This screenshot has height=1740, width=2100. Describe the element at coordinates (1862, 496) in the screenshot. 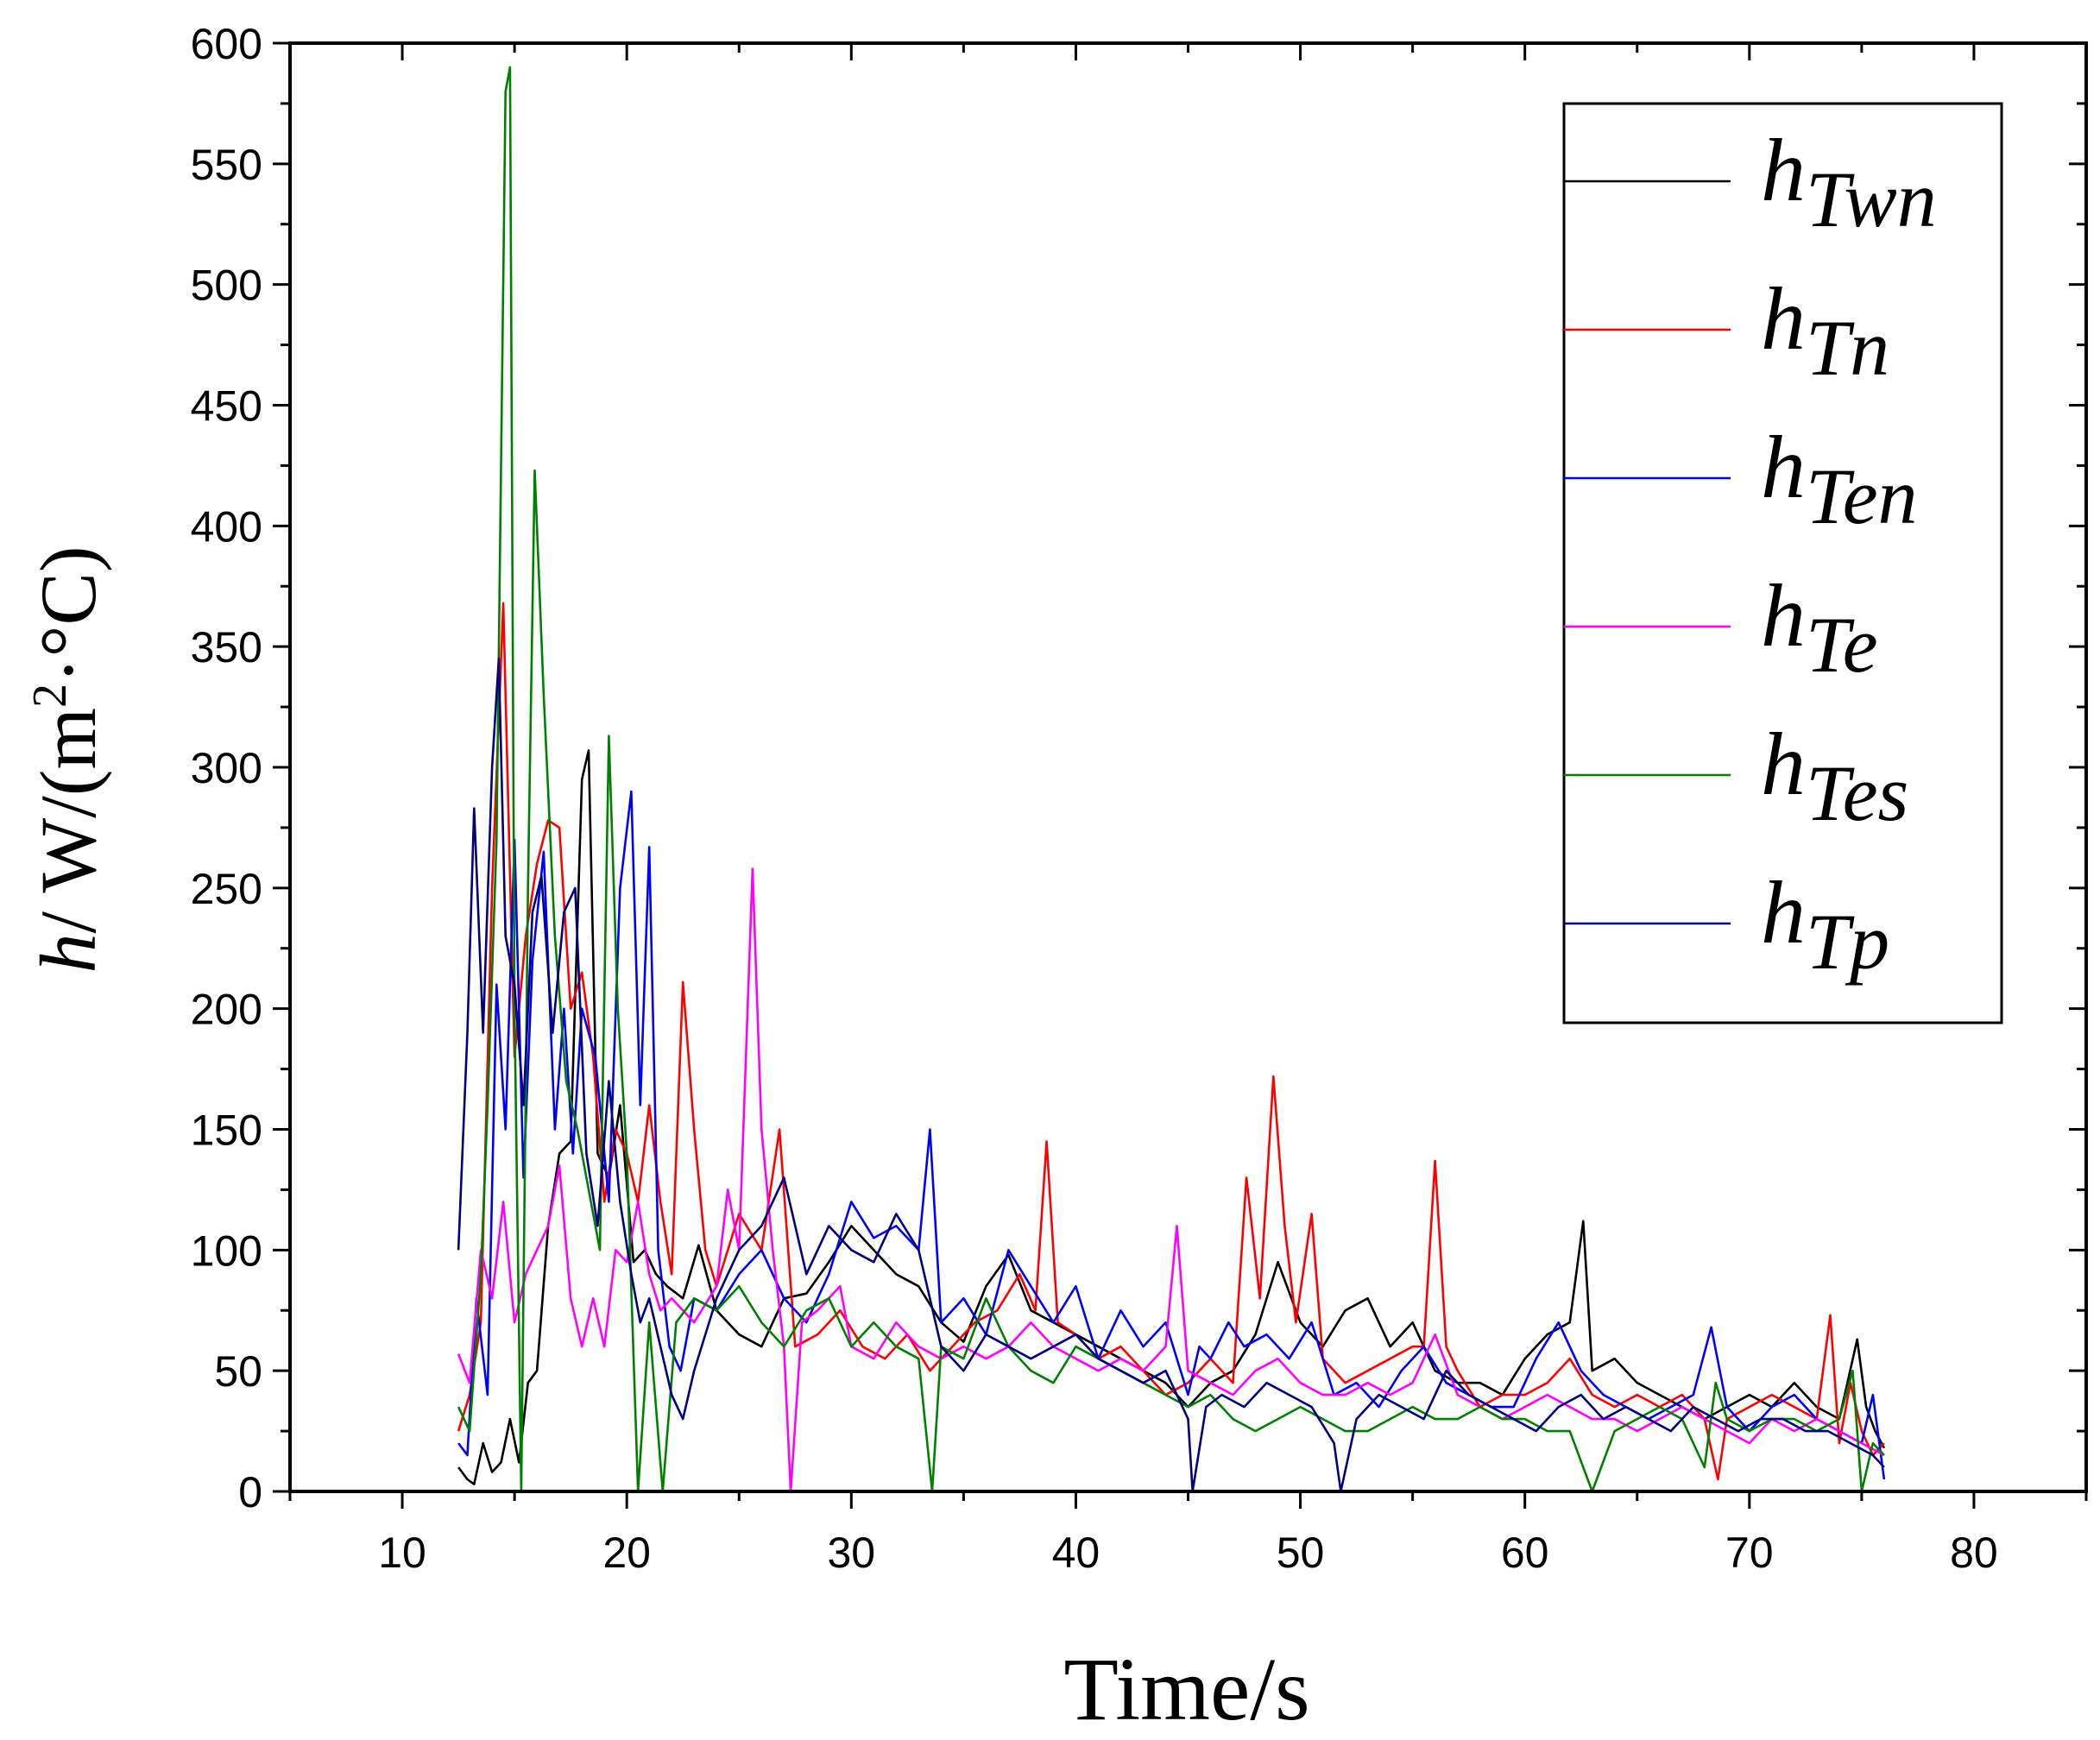

I see `legend-label-subscript: Ten` at that location.